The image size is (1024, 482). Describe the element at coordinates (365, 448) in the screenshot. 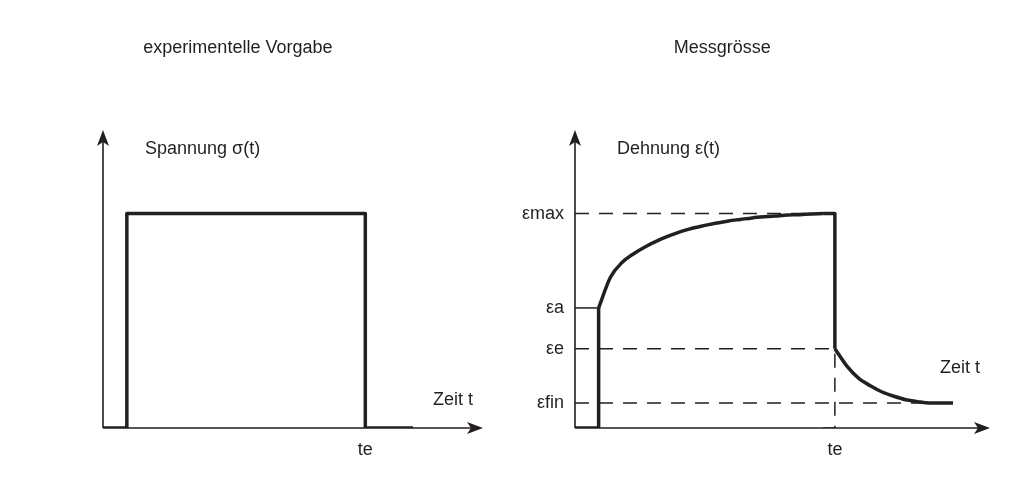

I see `text: te` at that location.